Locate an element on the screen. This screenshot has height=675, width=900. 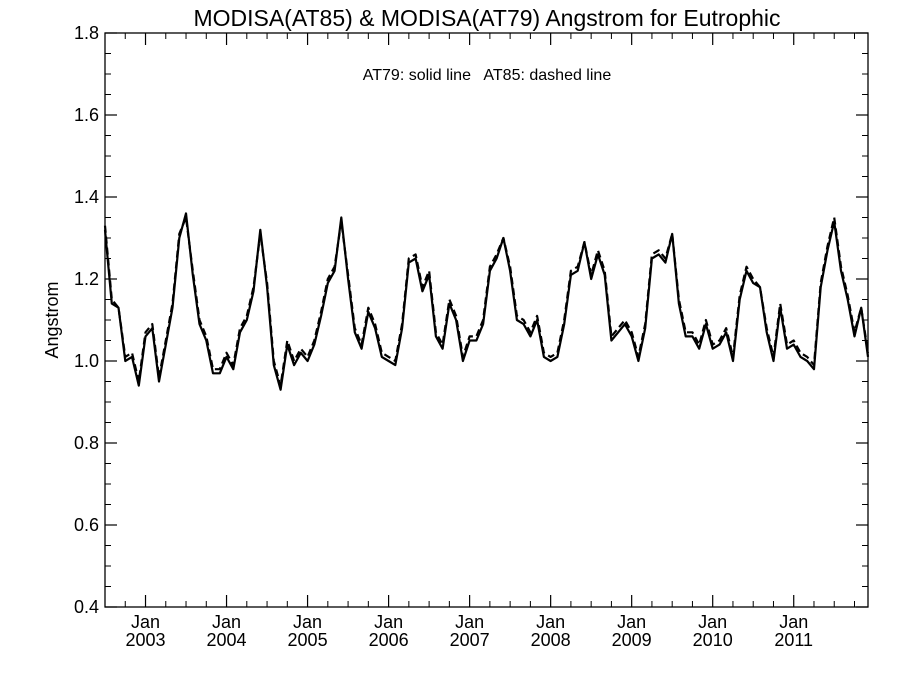
y-tick-label: 1.2 is located at coordinates (86, 279).